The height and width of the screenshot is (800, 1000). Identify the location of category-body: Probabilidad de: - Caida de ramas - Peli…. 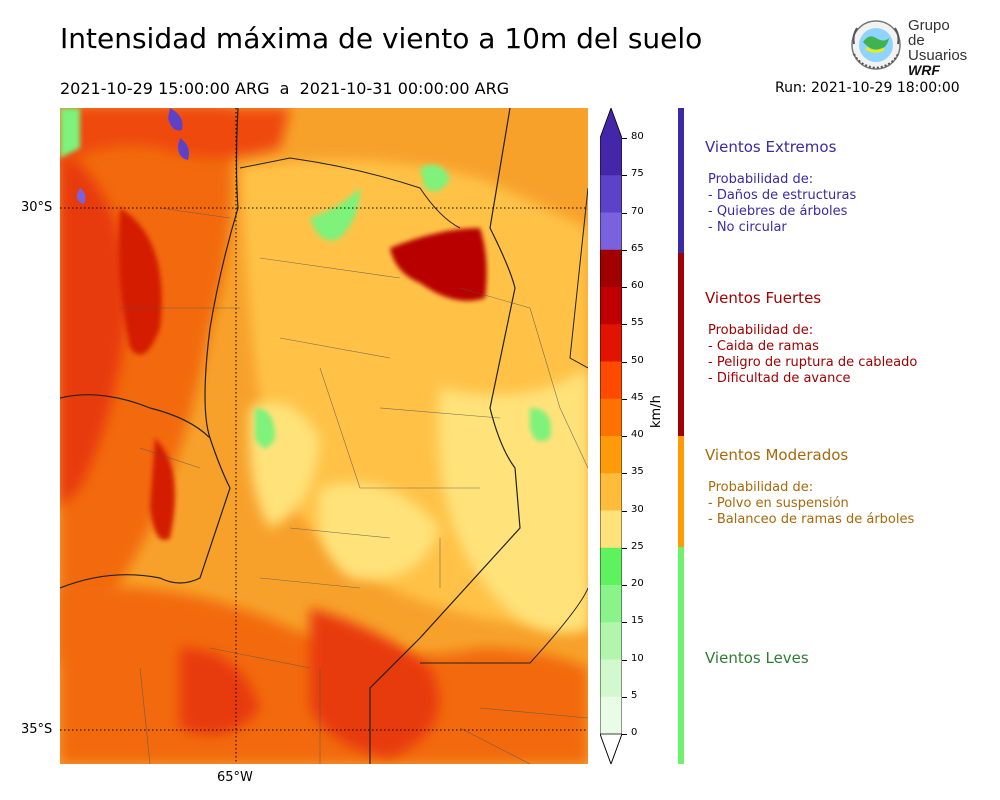
(812, 355).